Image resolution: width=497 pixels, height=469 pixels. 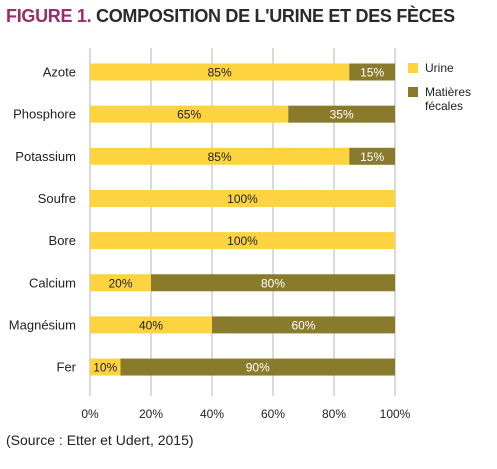 I want to click on data-label: 10%, so click(x=105, y=368).